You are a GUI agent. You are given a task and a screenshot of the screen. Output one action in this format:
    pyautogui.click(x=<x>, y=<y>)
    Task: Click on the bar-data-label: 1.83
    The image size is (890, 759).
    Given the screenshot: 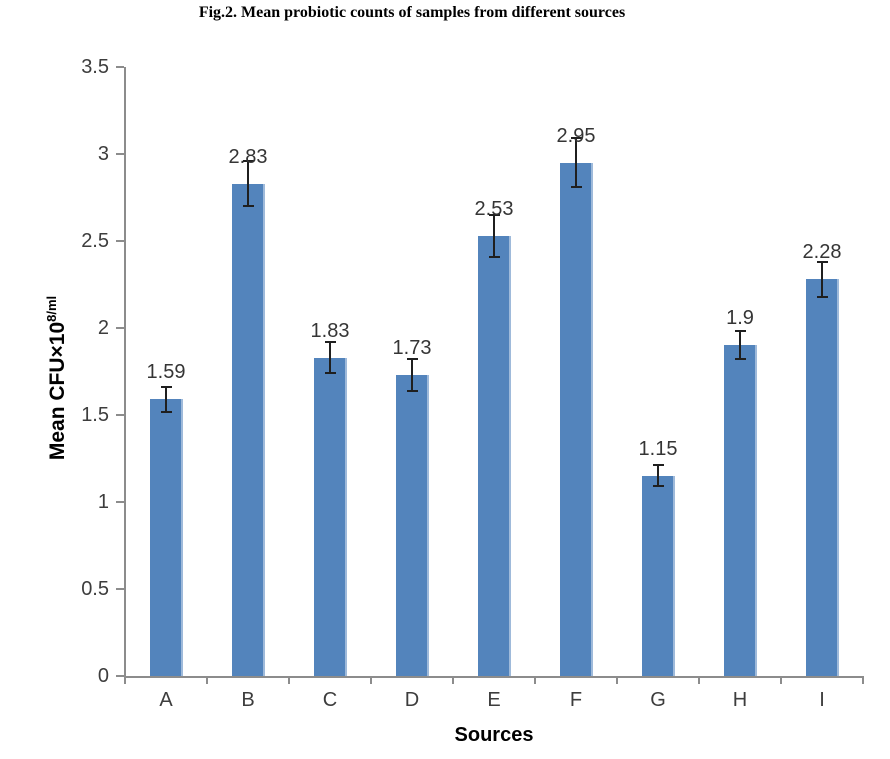 What is the action you would take?
    pyautogui.click(x=330, y=330)
    